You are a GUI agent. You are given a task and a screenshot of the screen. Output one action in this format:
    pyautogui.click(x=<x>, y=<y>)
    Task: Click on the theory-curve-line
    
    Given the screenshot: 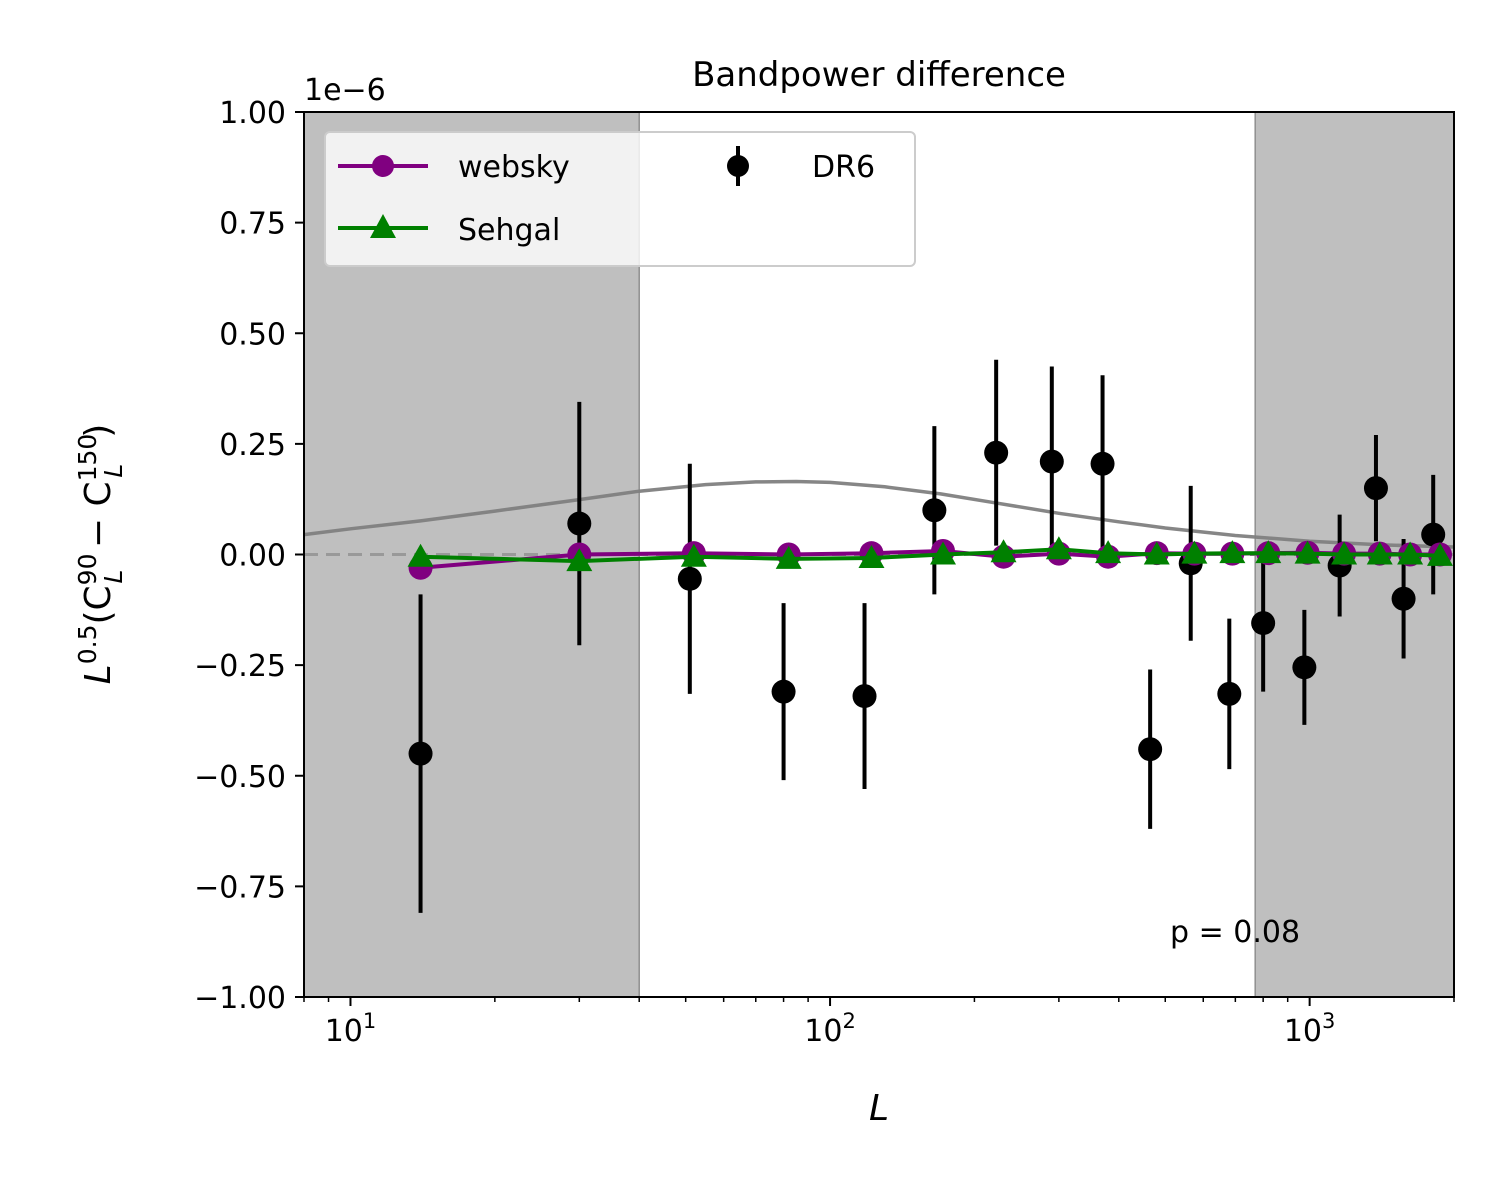 What is the action you would take?
    pyautogui.click(x=879, y=514)
    